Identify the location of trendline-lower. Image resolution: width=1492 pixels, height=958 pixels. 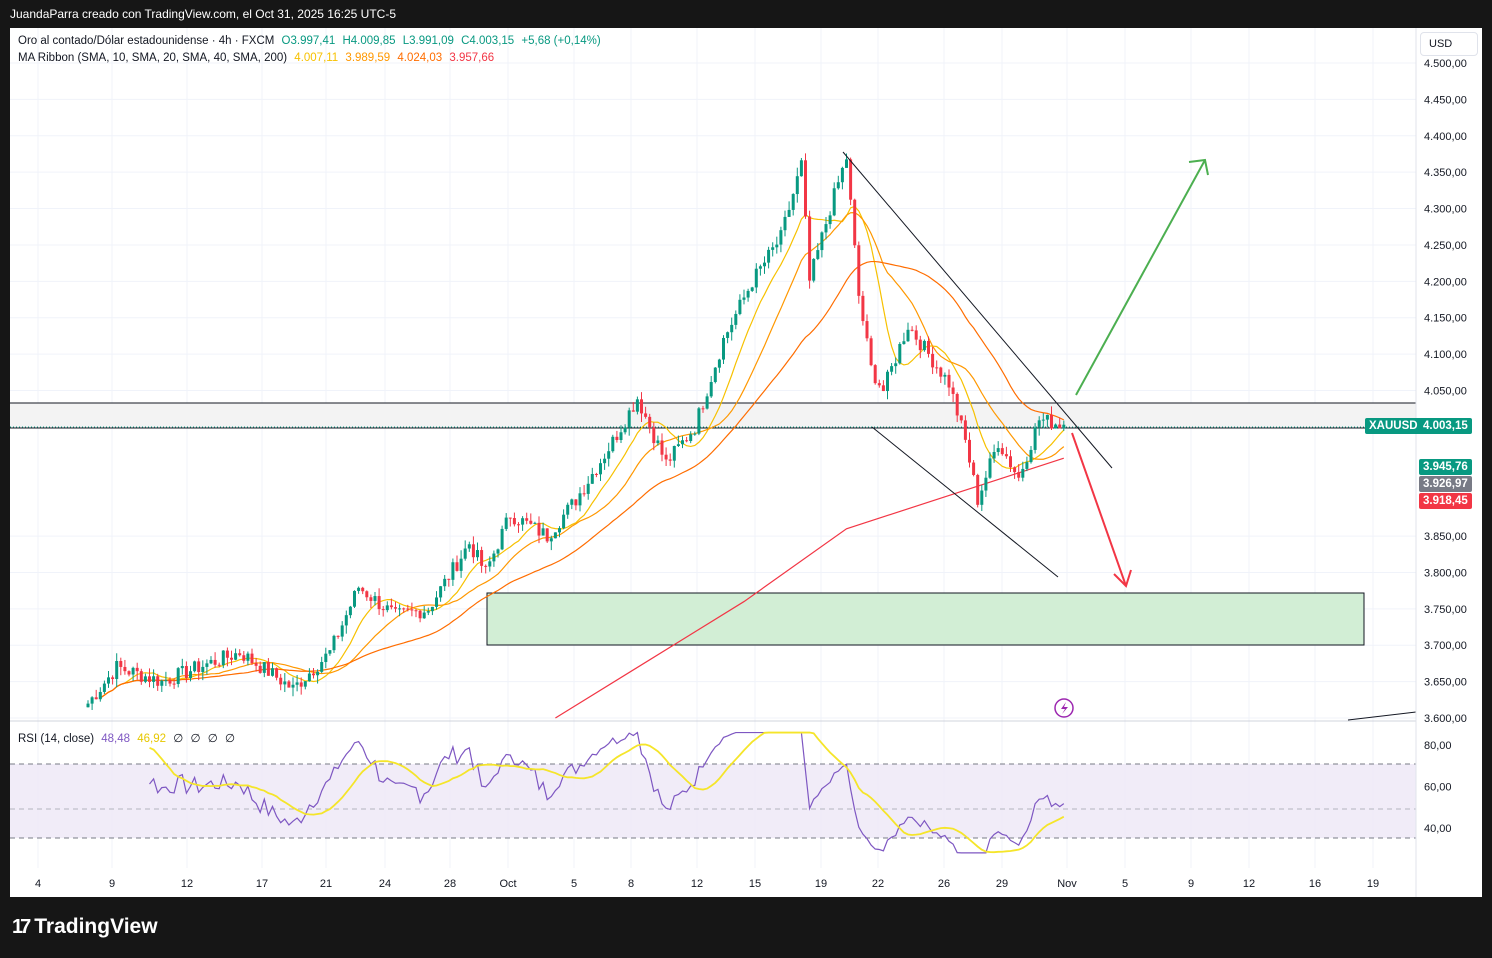
(965, 502).